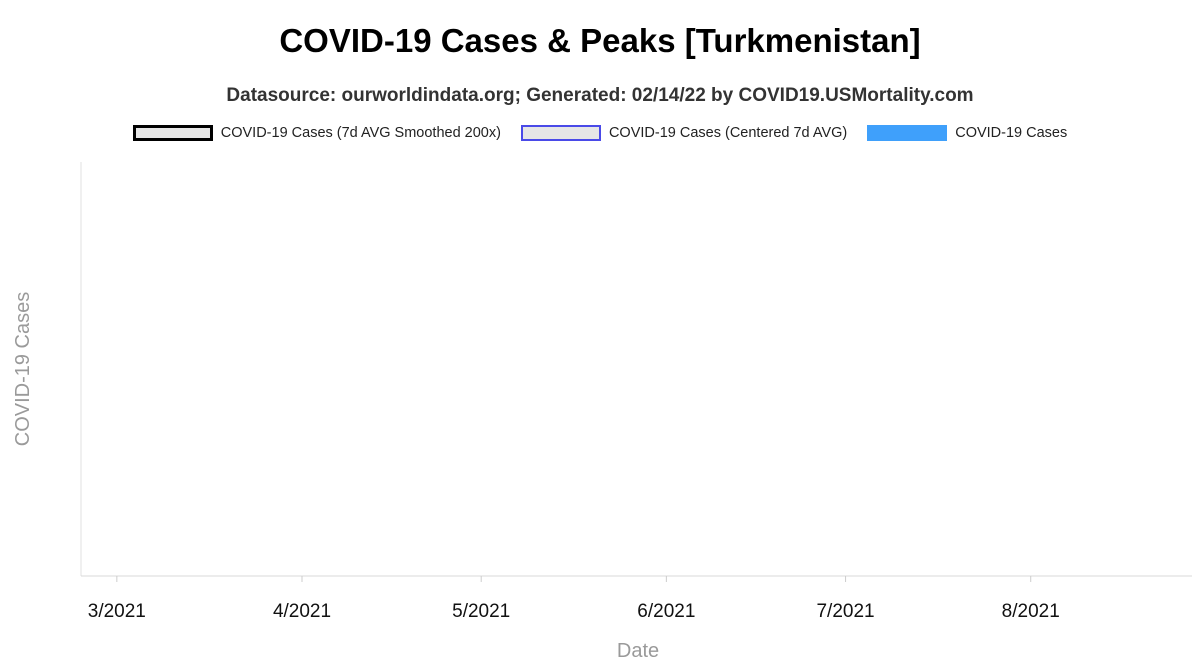 The height and width of the screenshot is (670, 1200). What do you see at coordinates (728, 133) in the screenshot?
I see `legend-label-centered-avg: COVID-19 Cases (Centered 7d AVG)` at bounding box center [728, 133].